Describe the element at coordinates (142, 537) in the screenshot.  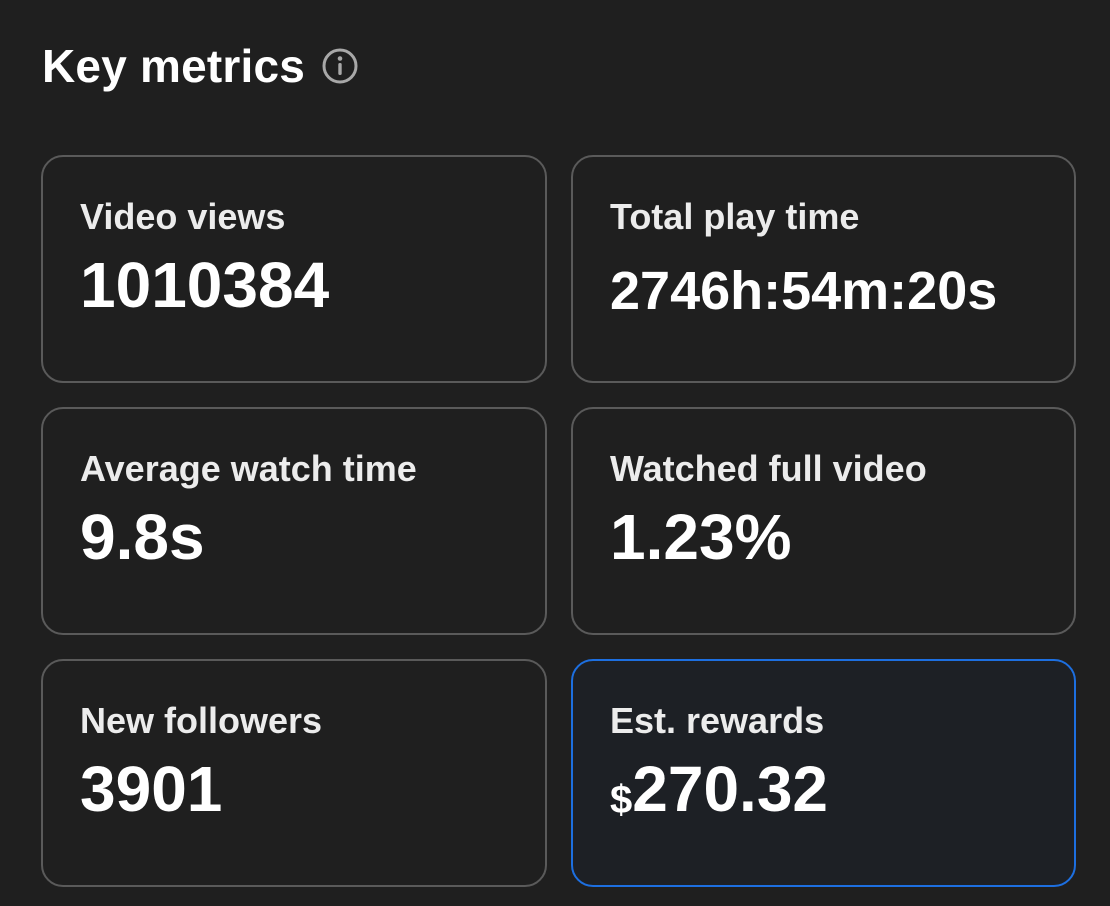
I see `metric-value: 9.8s` at that location.